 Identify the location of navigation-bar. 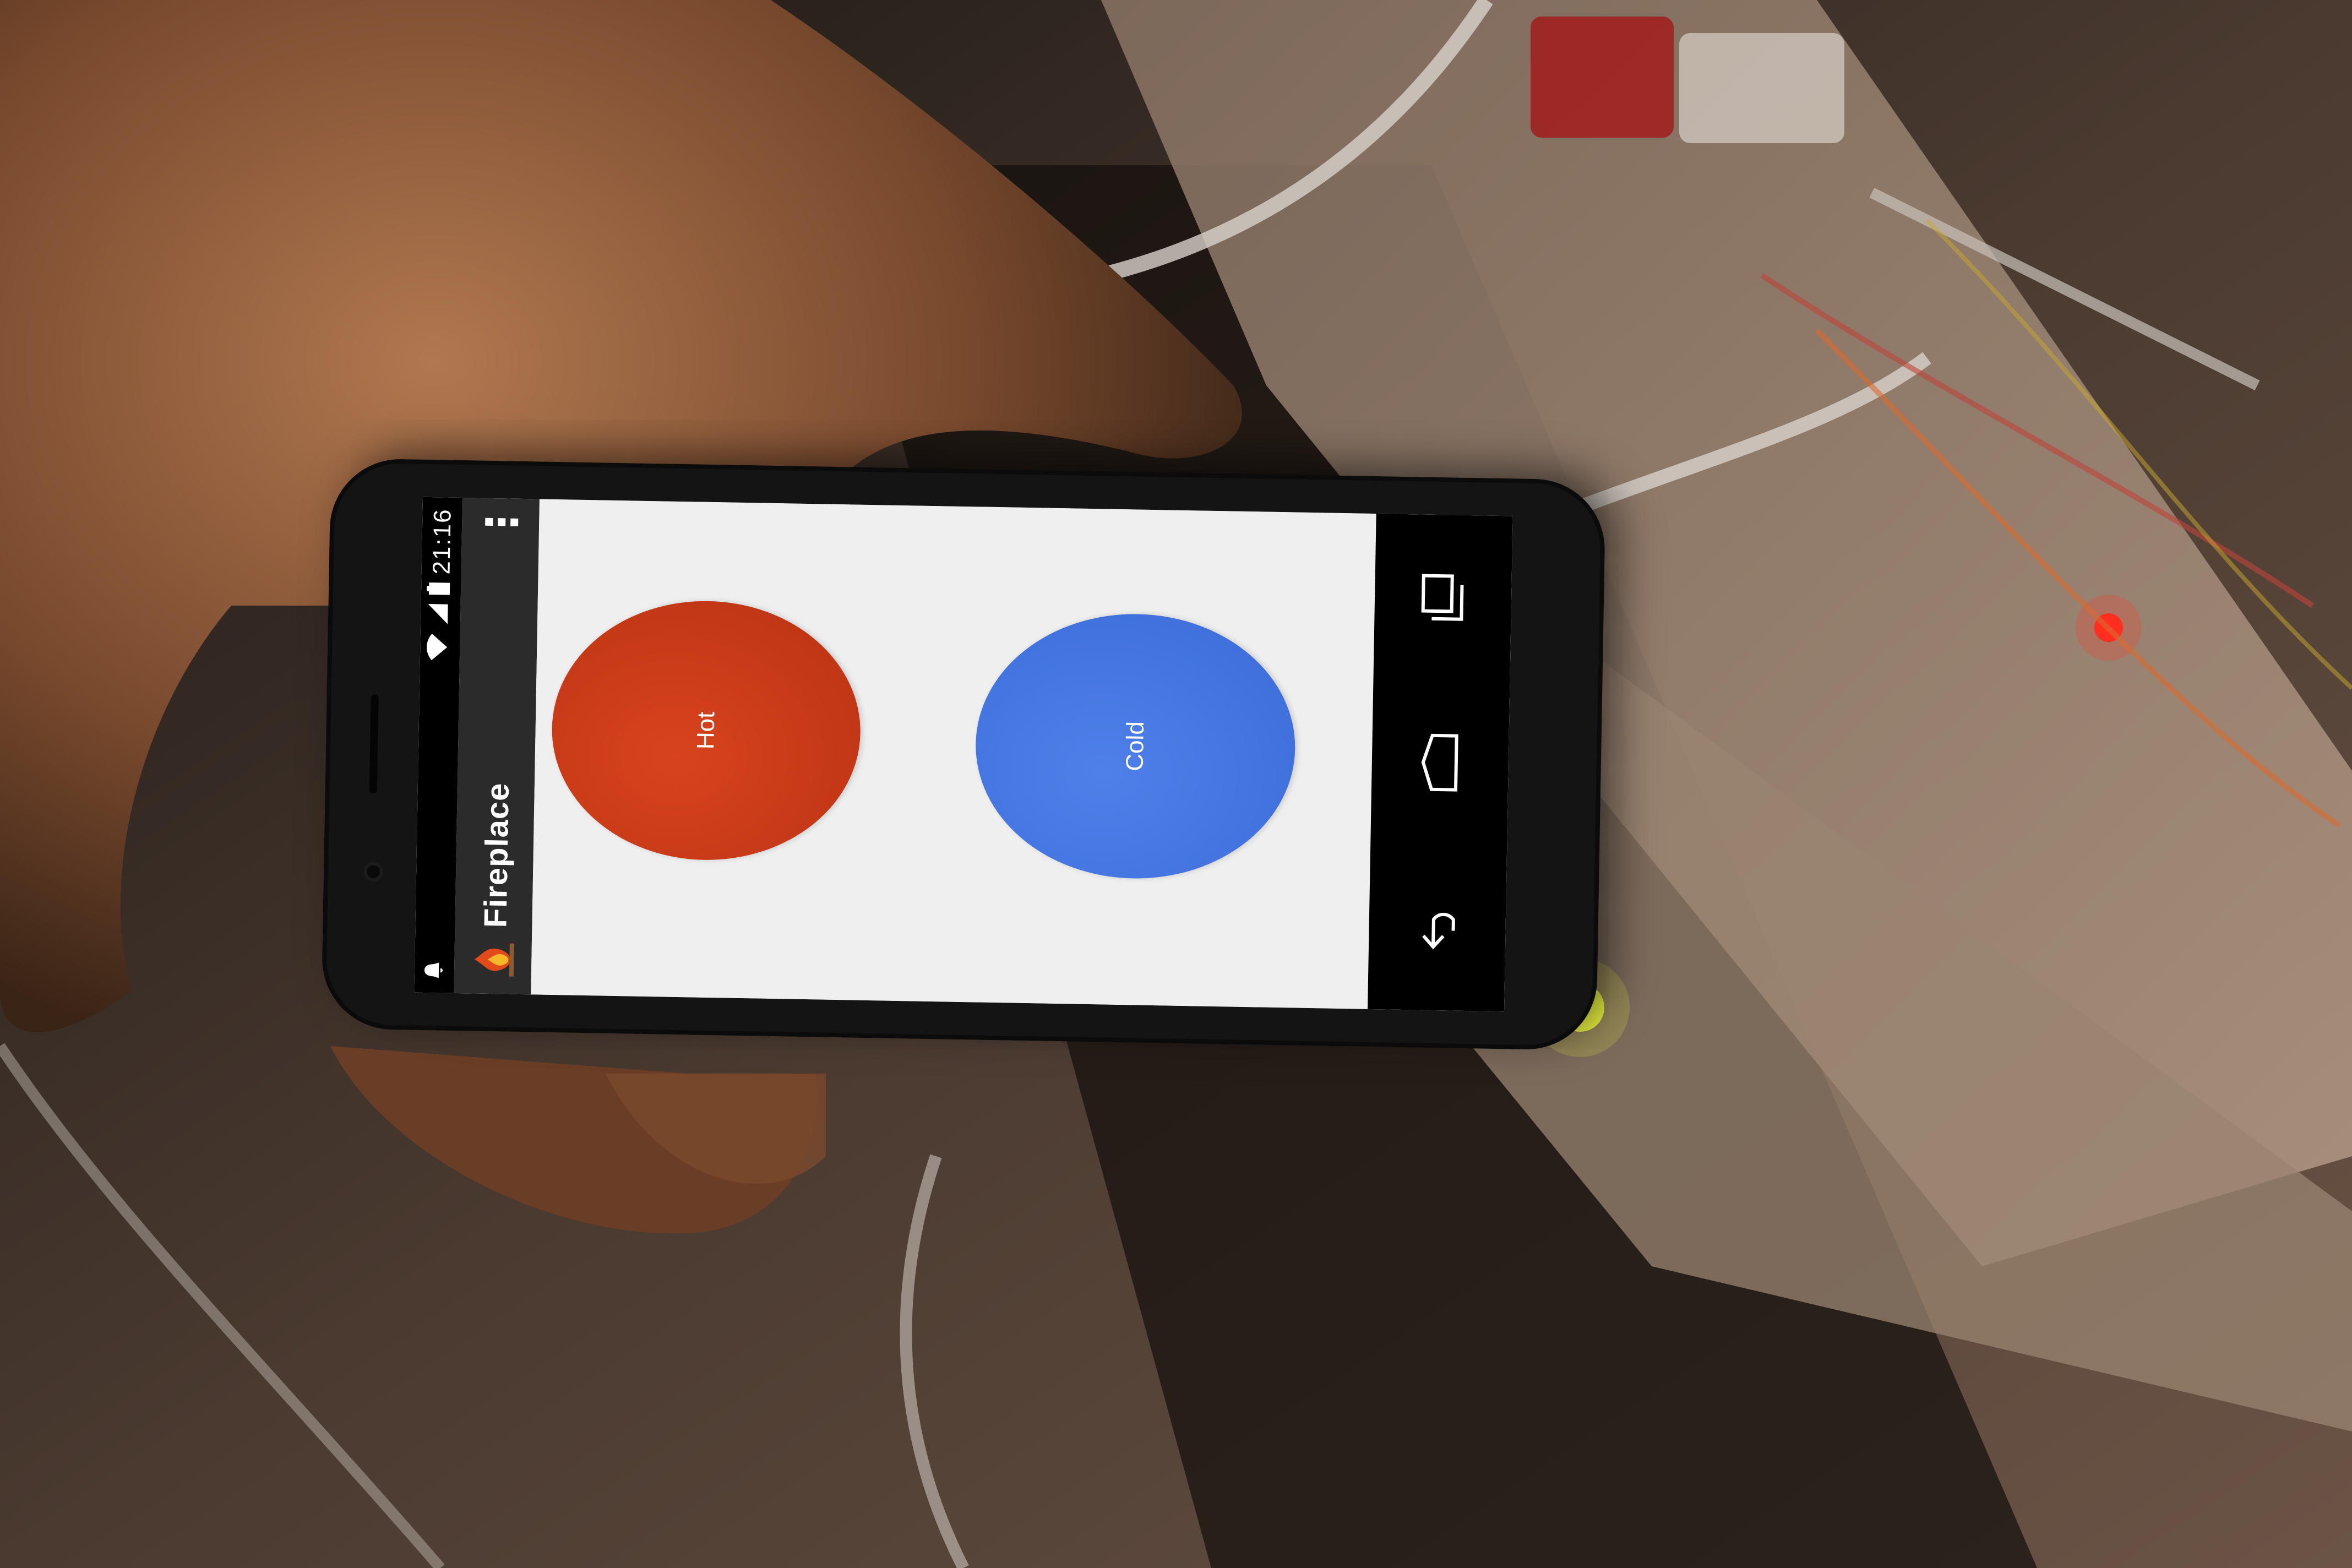
(1440, 763).